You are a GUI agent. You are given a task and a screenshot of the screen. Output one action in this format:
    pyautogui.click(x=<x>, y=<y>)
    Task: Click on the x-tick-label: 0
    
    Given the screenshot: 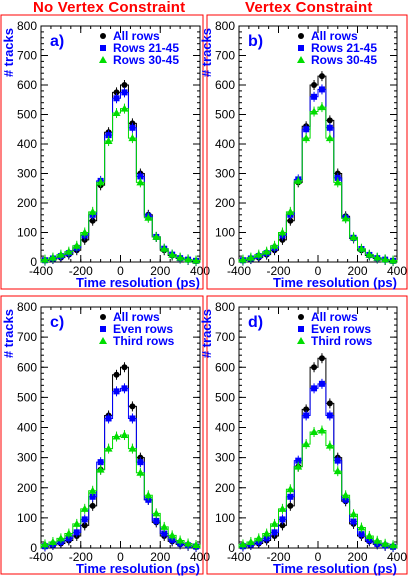 What is the action you would take?
    pyautogui.click(x=120, y=557)
    